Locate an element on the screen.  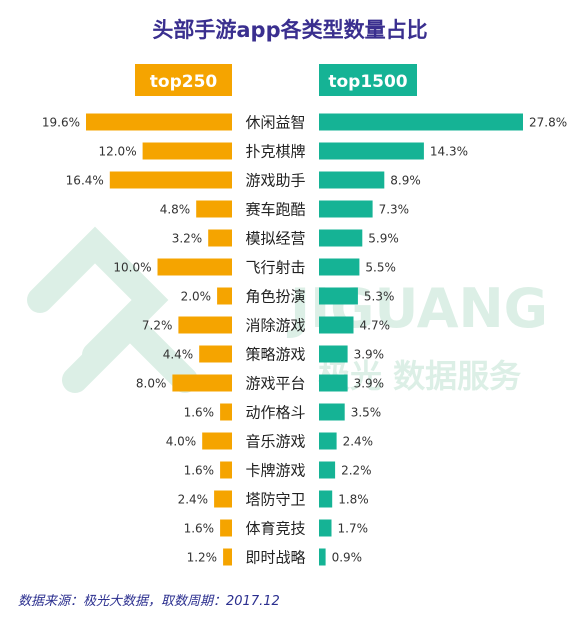
category-label: 飞行射击 is located at coordinates (275, 268).